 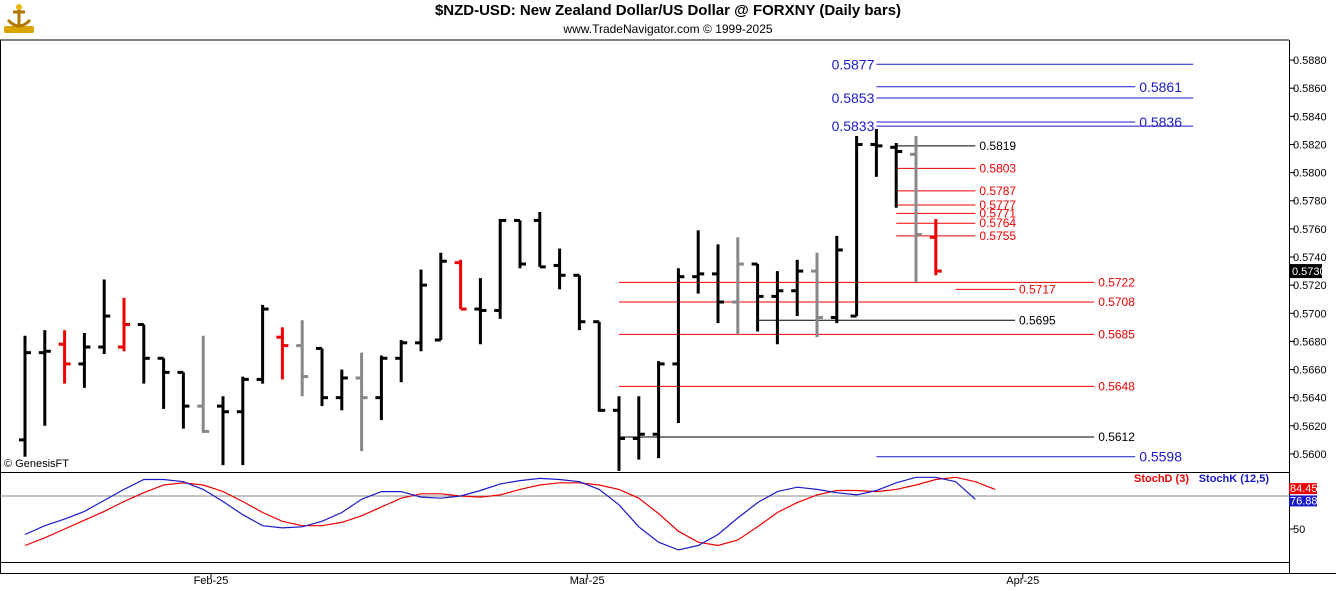 I want to click on level-label: 0.5853, so click(x=853, y=98).